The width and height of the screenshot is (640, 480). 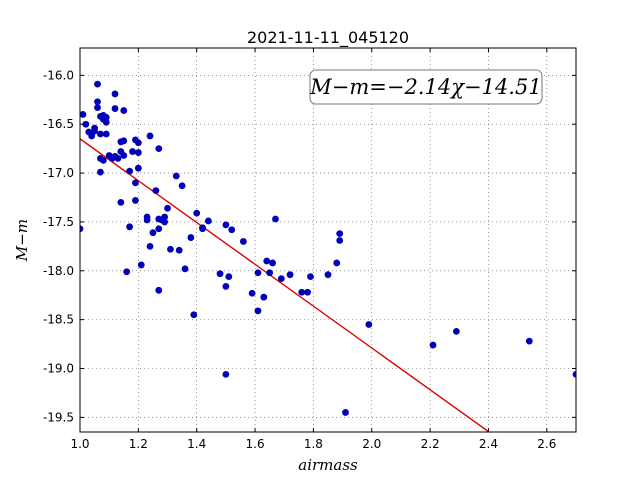 What do you see at coordinates (58, 124) in the screenshot?
I see `y-tick-label: -16.5` at bounding box center [58, 124].